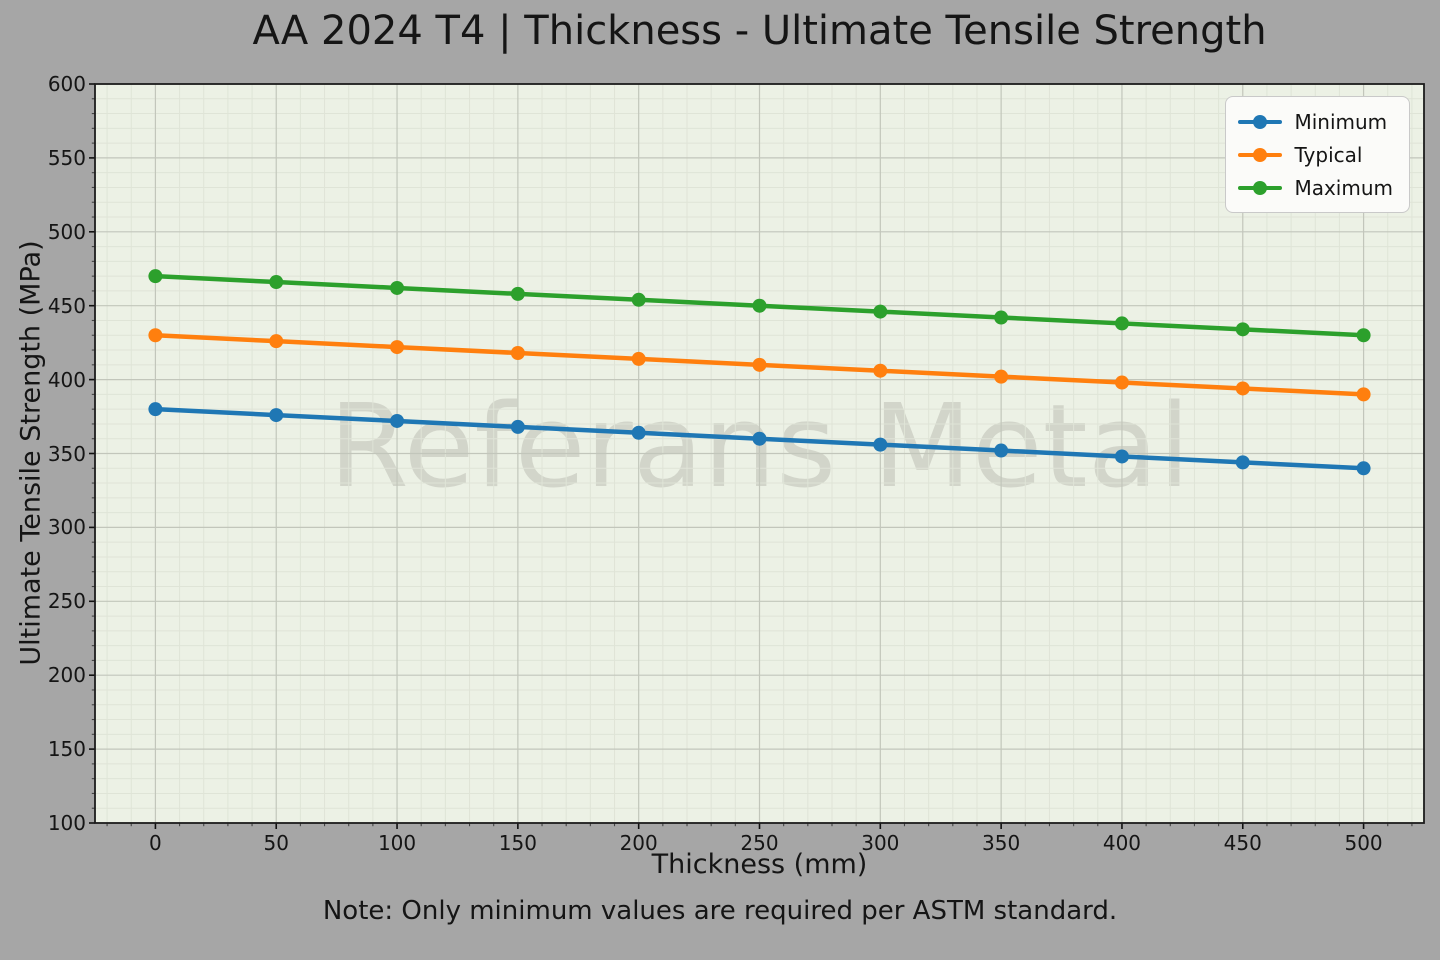 The width and height of the screenshot is (1440, 960). Describe the element at coordinates (880, 843) in the screenshot. I see `x-tick-label: 300` at that location.